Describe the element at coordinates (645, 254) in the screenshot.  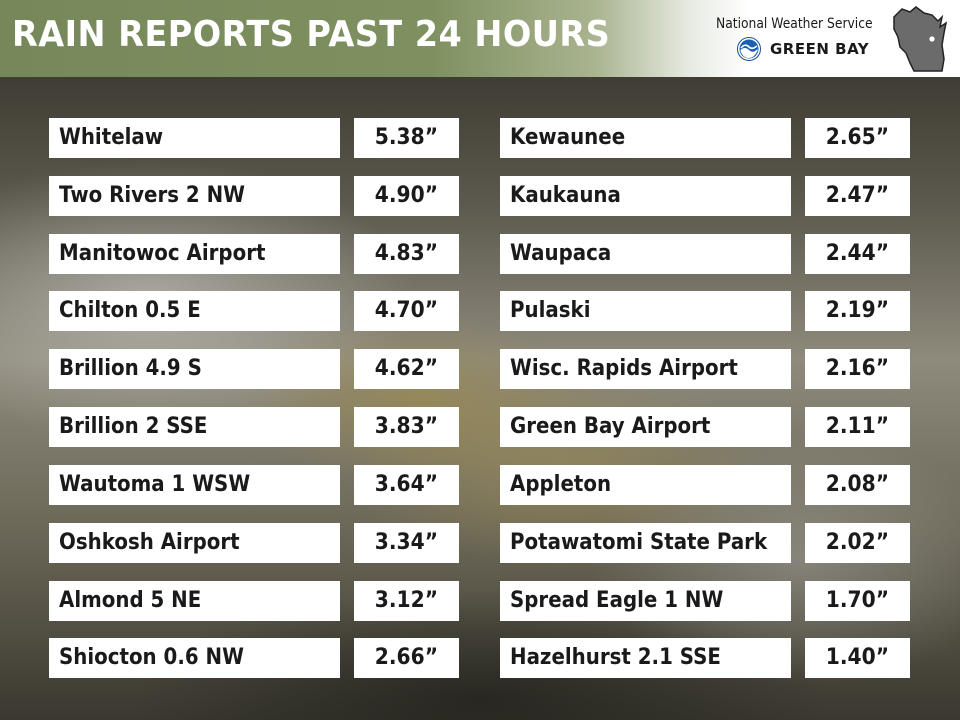
I see `report-location: Waupaca` at that location.